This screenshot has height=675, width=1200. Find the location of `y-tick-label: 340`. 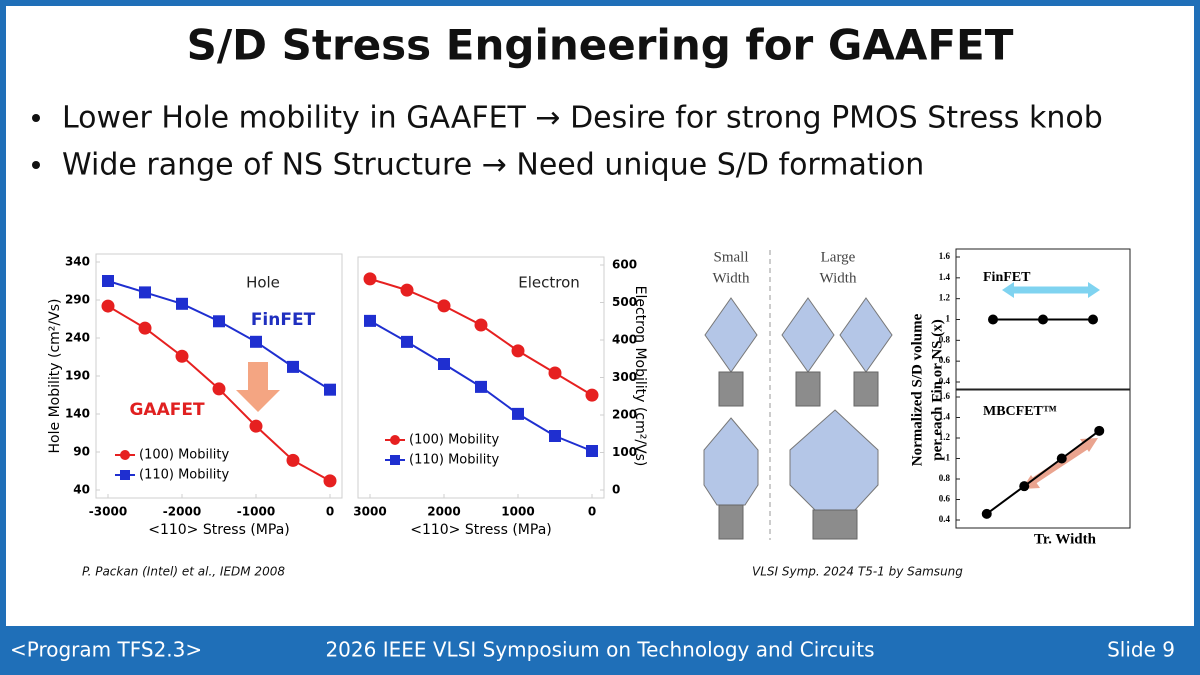

y-tick-label: 340 is located at coordinates (77, 262).